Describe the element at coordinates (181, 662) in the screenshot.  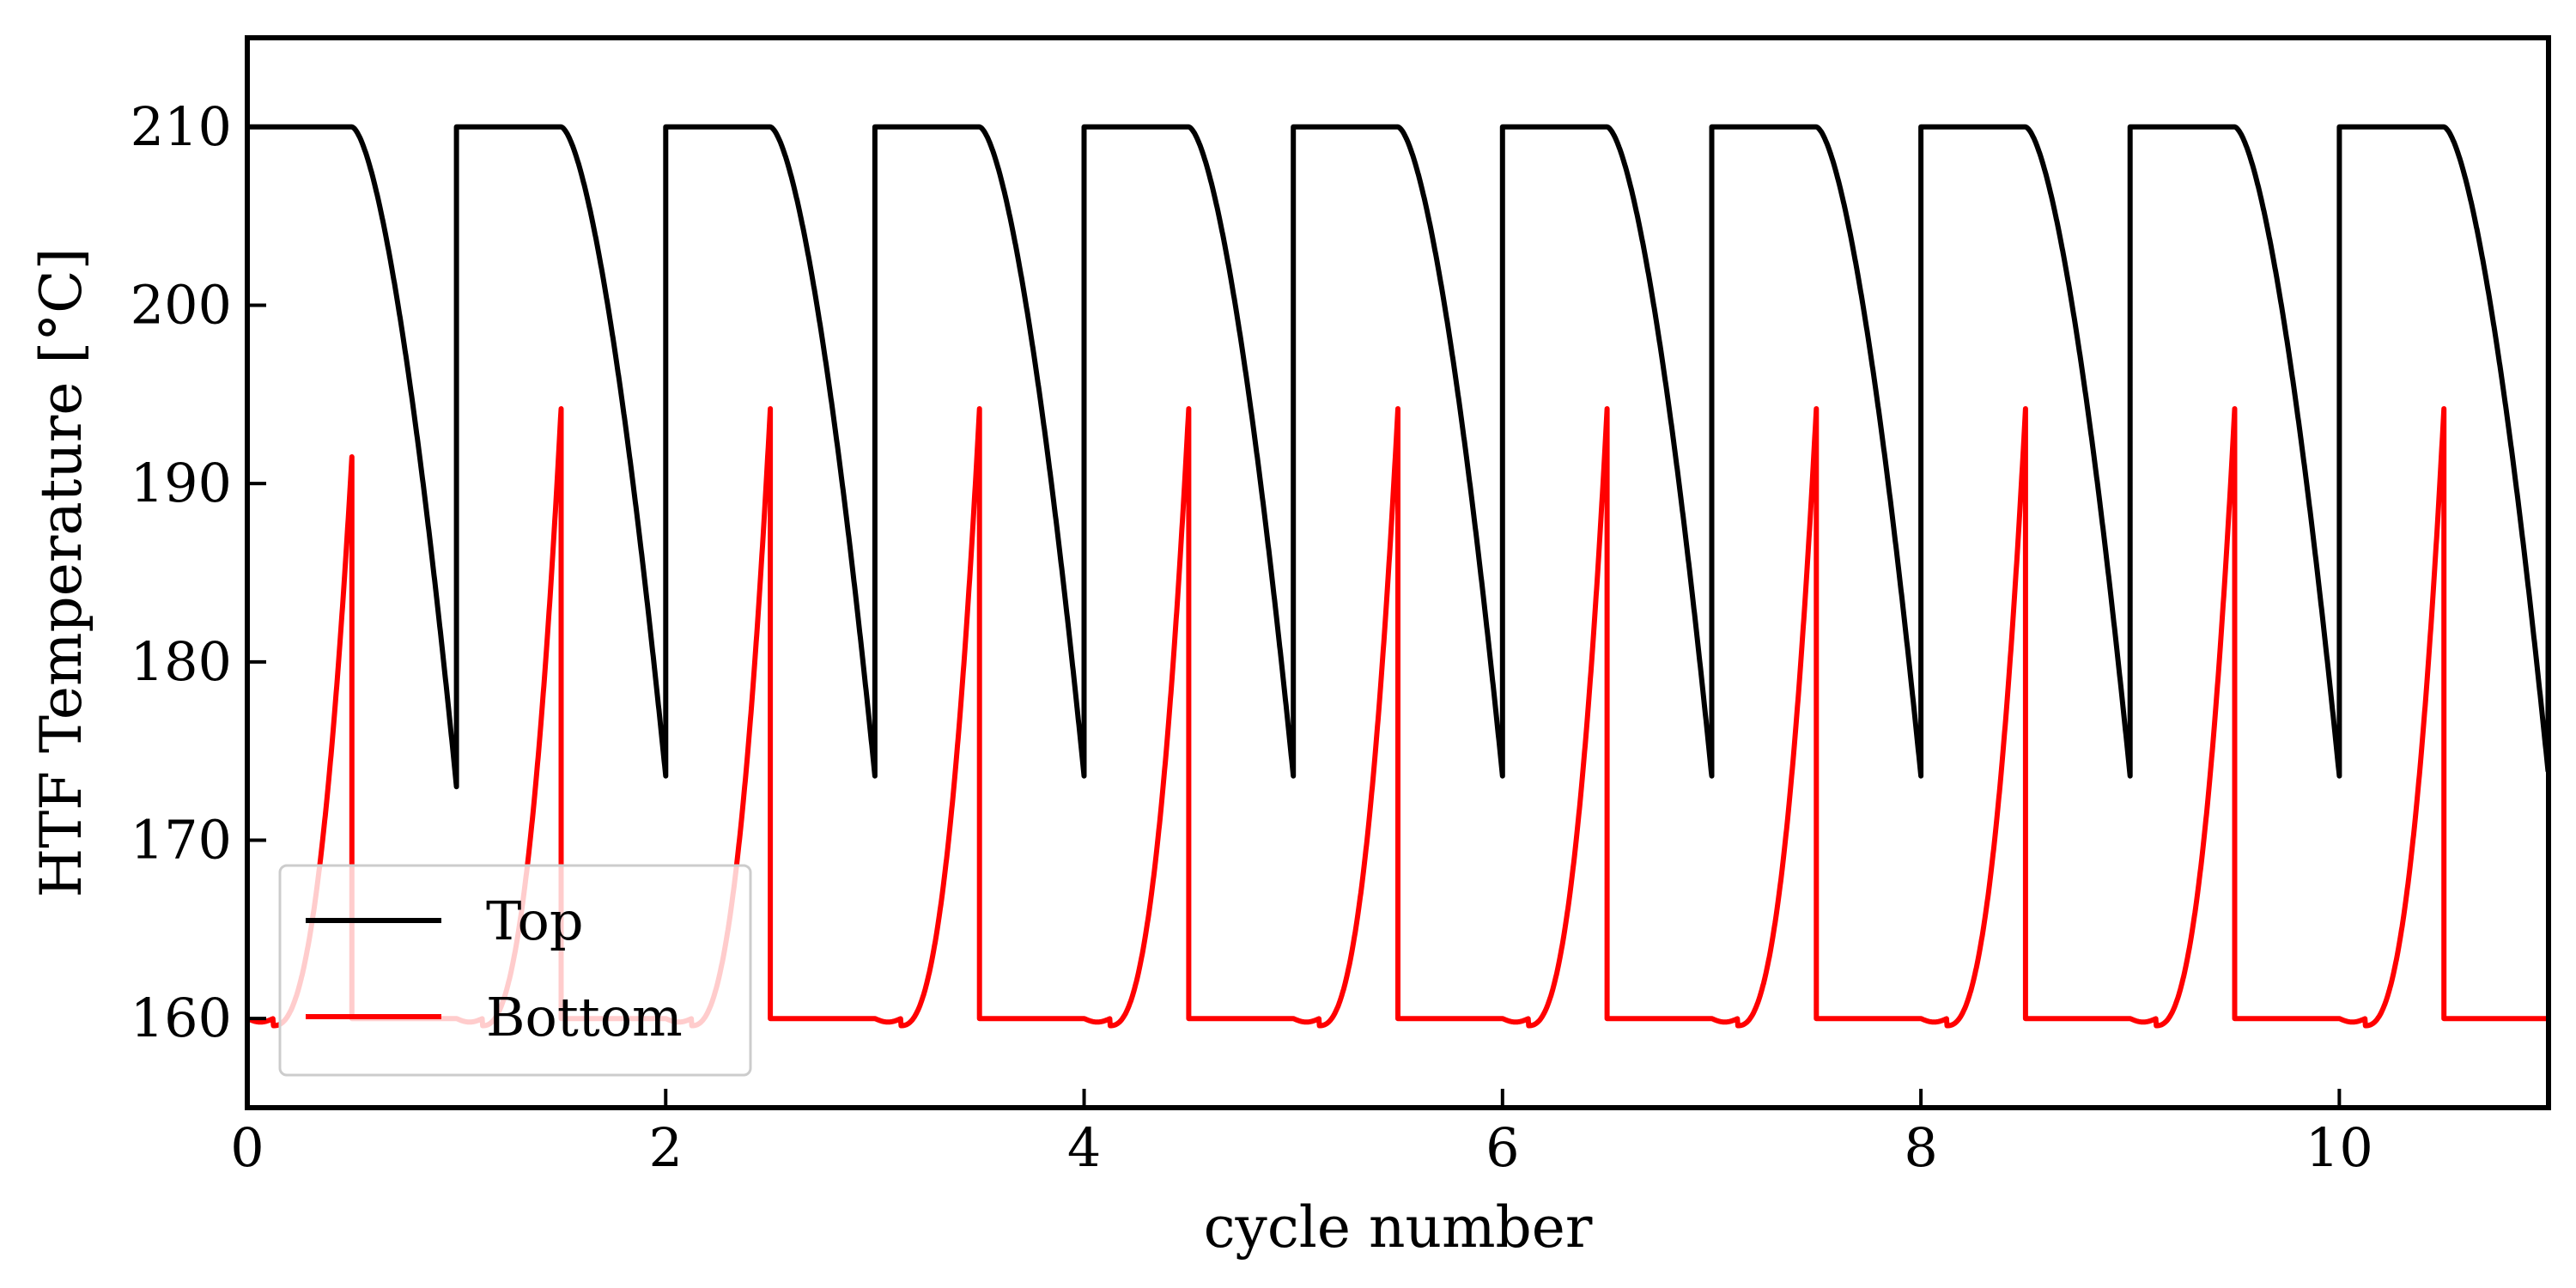
I see `y-tick-label: 180` at that location.